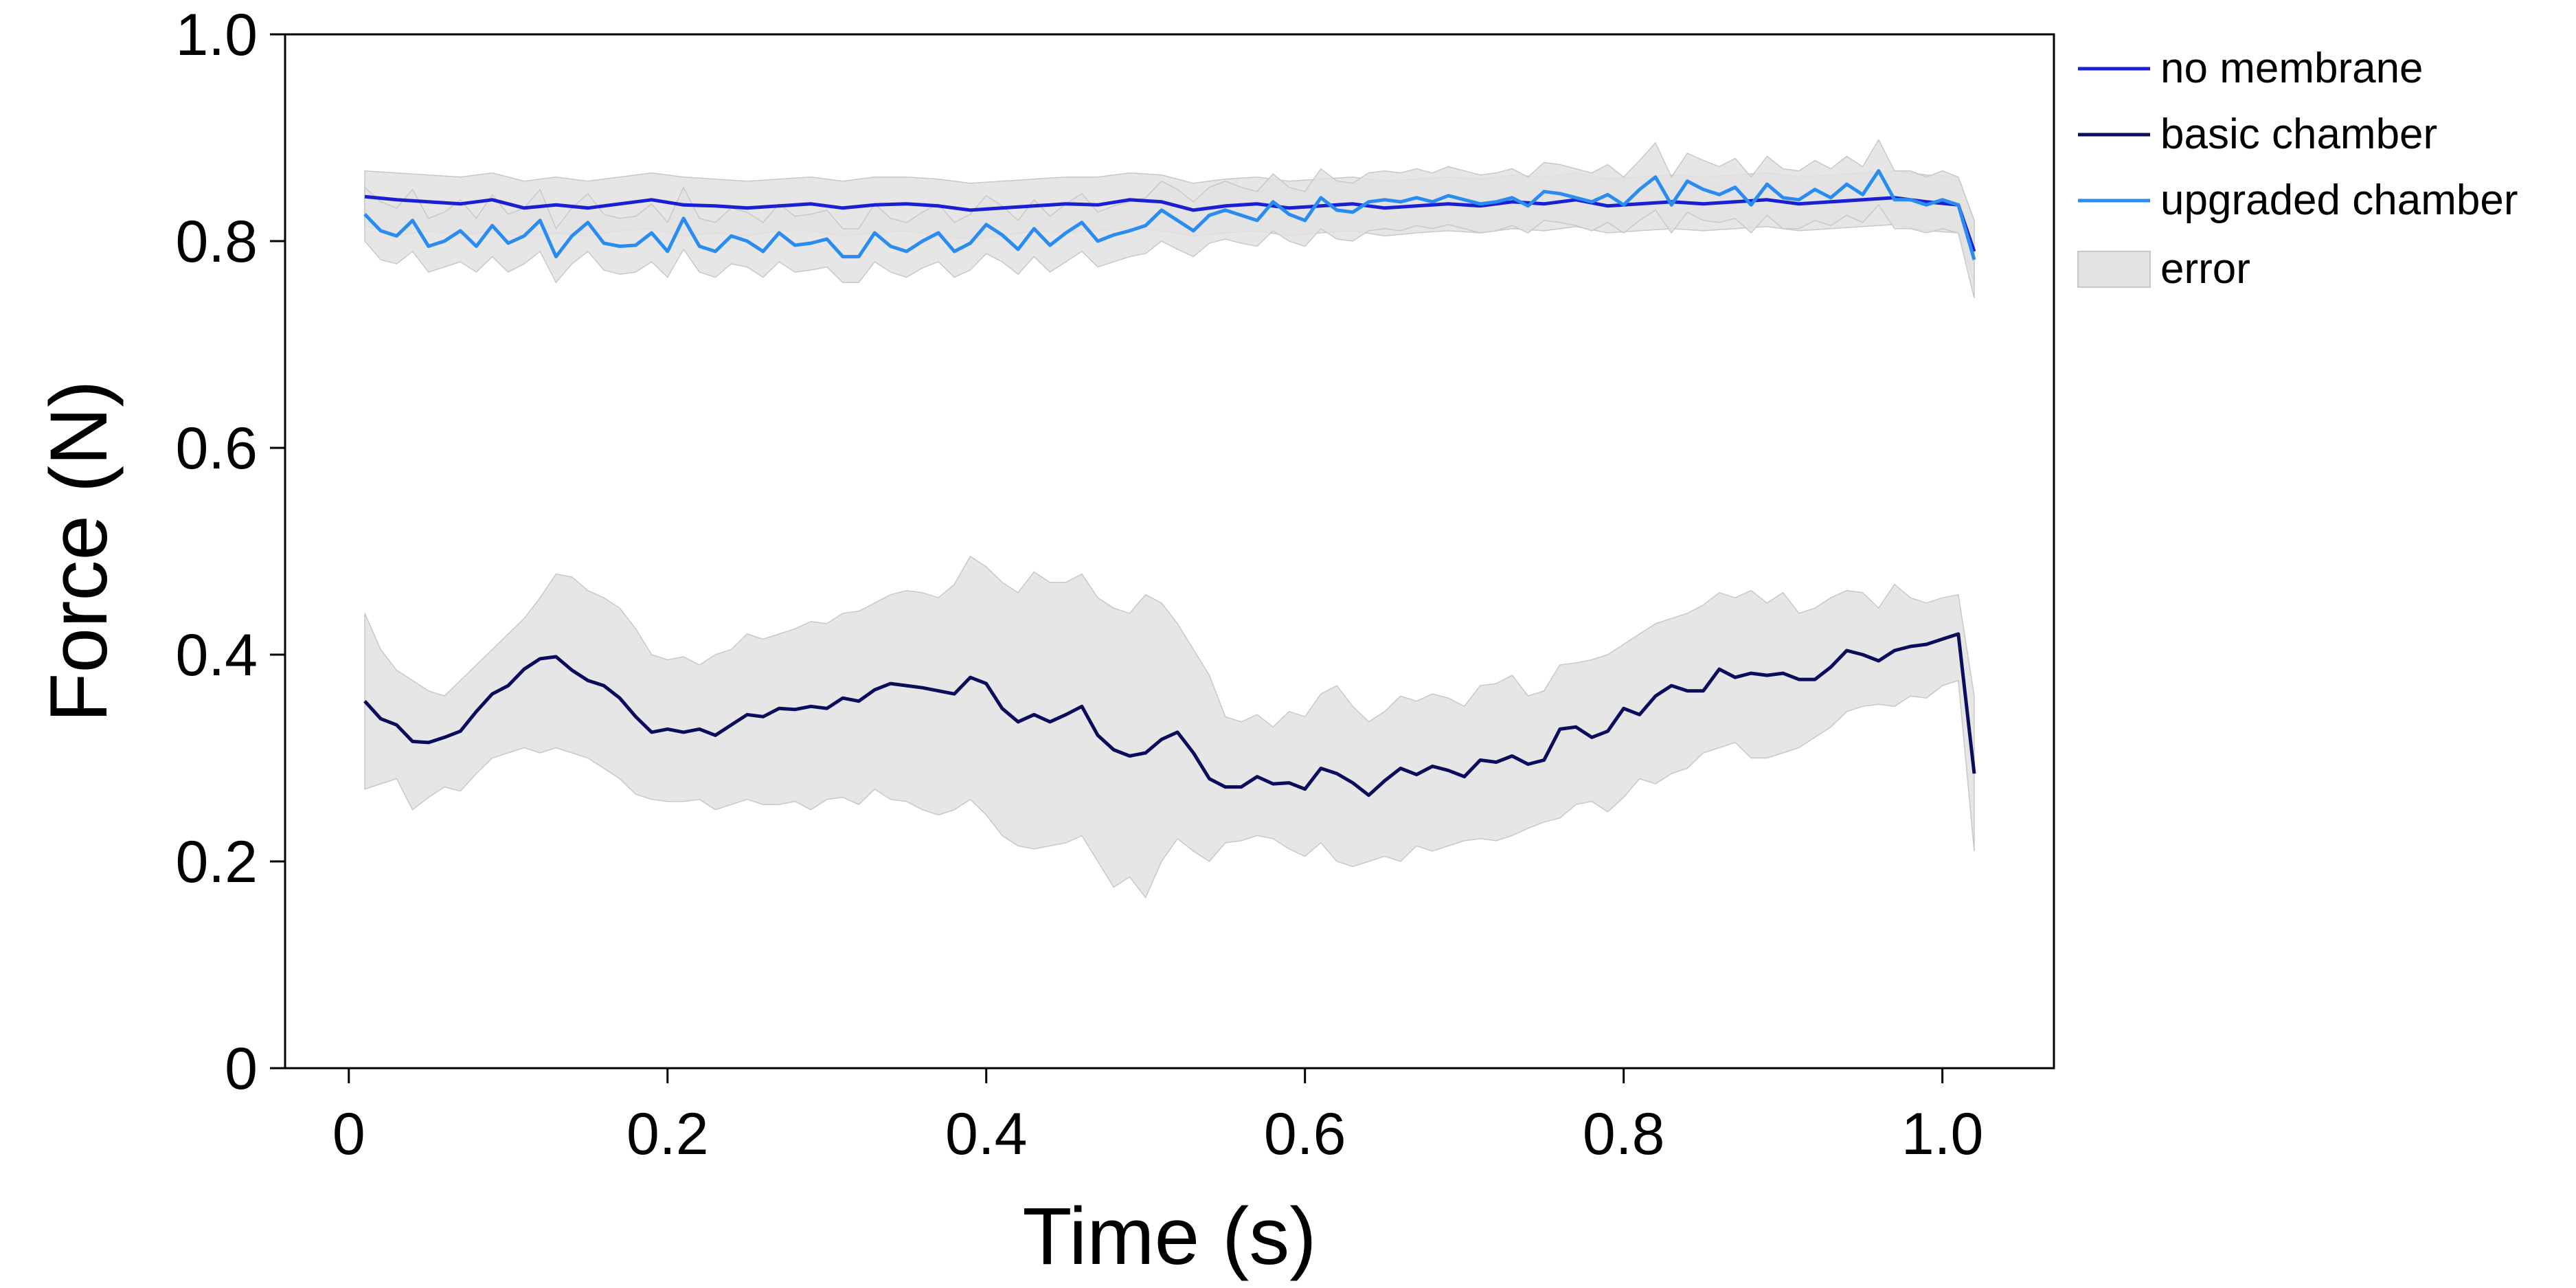 The height and width of the screenshot is (1288, 2576). Describe the element at coordinates (348, 1134) in the screenshot. I see `x-tick-label: 0` at that location.